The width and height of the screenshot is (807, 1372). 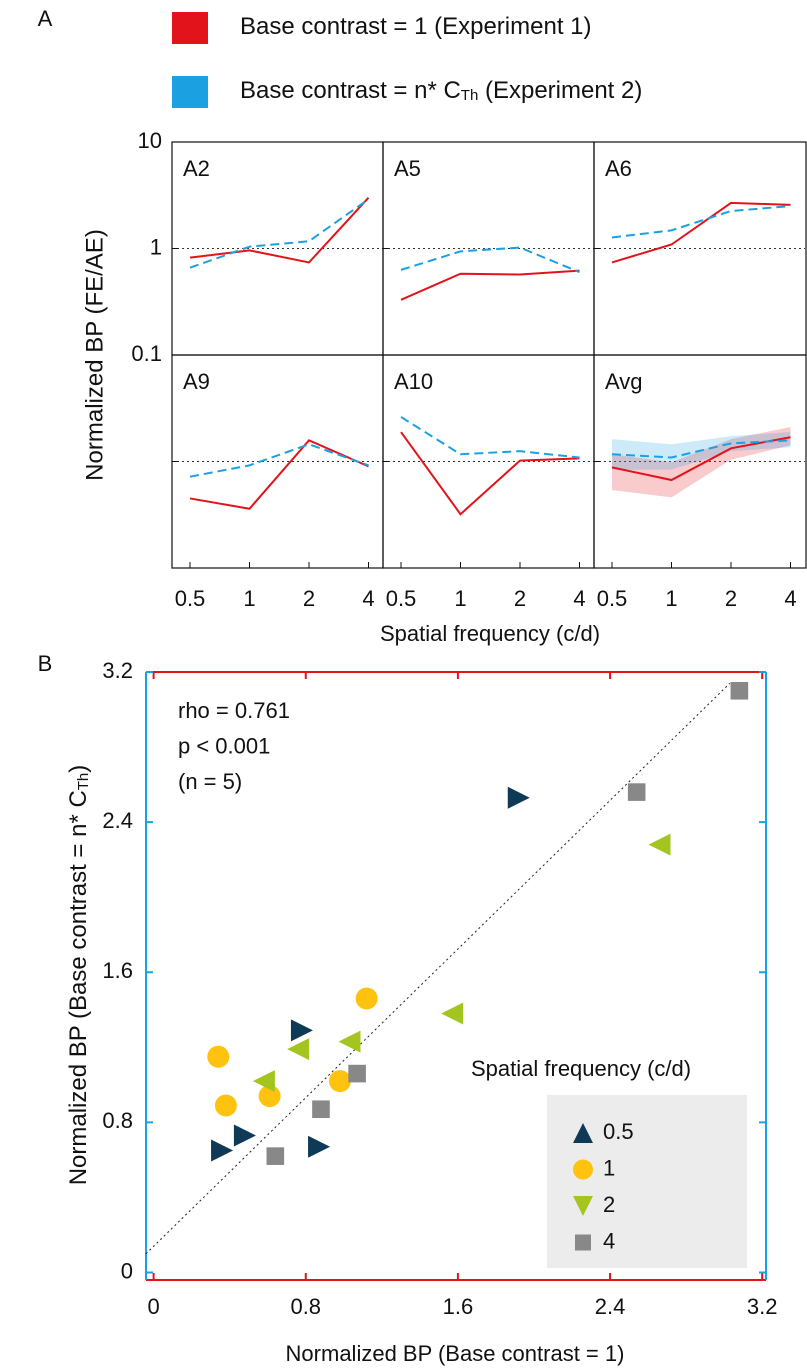 What do you see at coordinates (224, 745) in the screenshot?
I see `annotation: p < 0.001` at bounding box center [224, 745].